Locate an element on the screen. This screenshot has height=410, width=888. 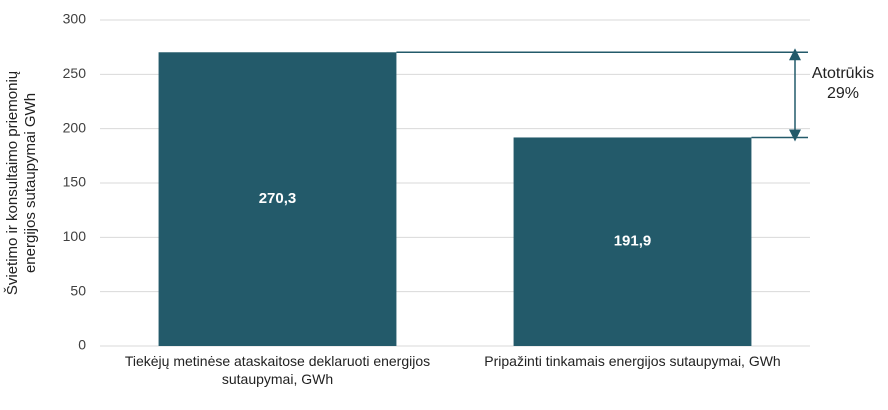
value-label: 270,3 is located at coordinates (278, 198).